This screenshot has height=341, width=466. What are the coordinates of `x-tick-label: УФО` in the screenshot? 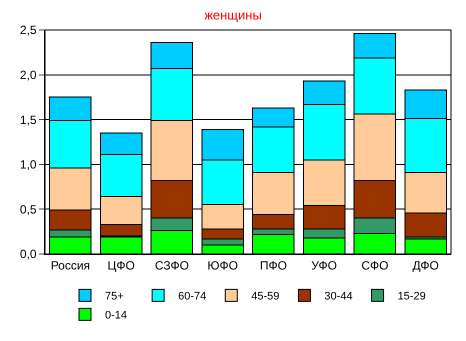 It's located at (324, 265).